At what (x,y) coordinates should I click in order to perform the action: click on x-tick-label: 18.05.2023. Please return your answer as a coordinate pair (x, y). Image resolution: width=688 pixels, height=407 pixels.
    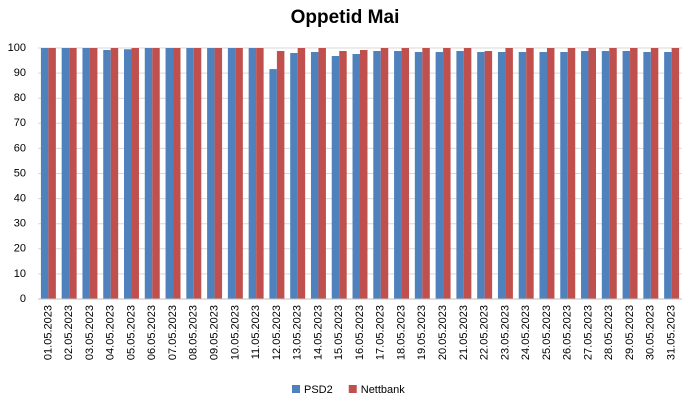
    Looking at the image, I should click on (401, 332).